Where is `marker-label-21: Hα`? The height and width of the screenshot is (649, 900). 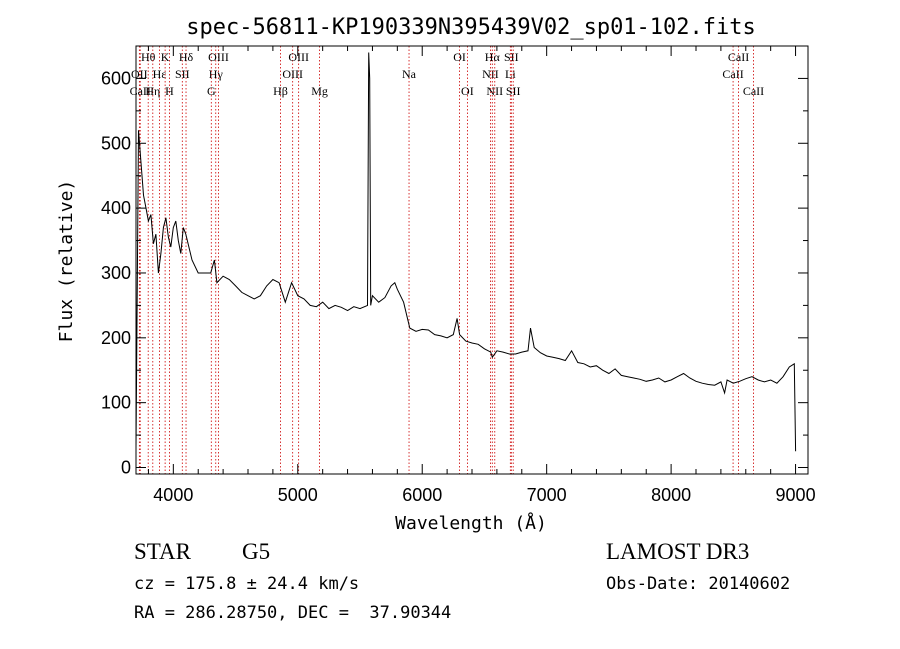
marker-label-21: Hα is located at coordinates (493, 57).